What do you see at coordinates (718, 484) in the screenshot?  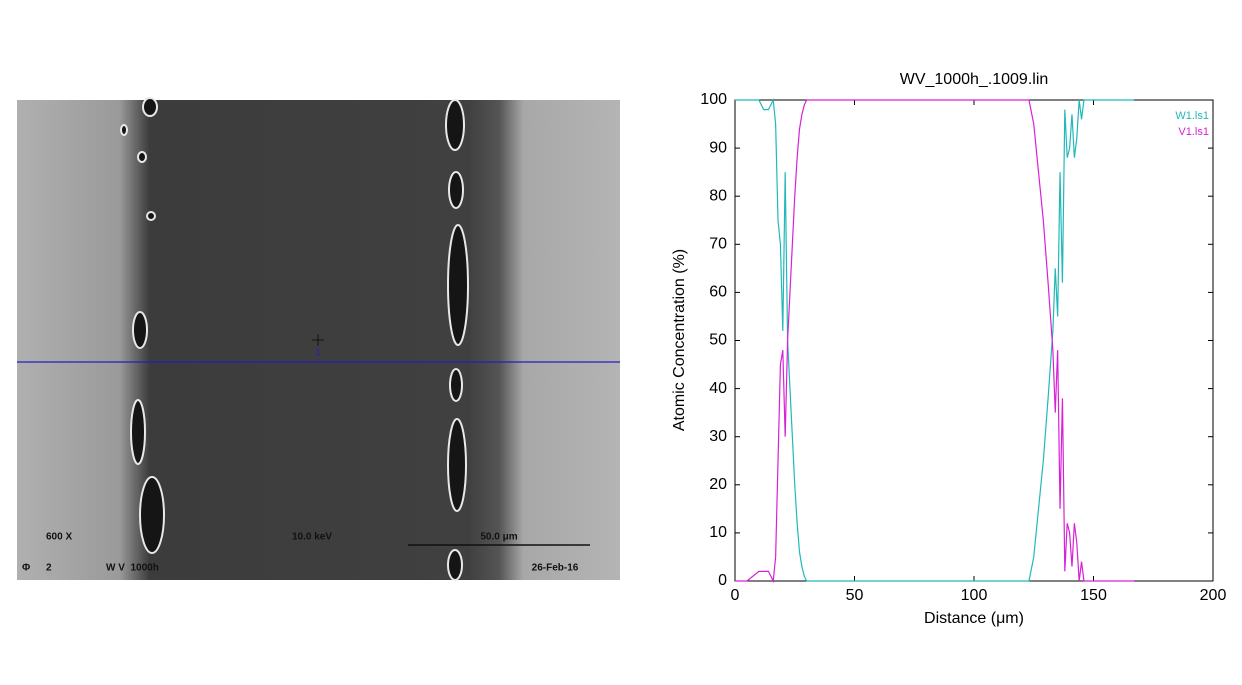 I see `y-tick-label: 20` at bounding box center [718, 484].